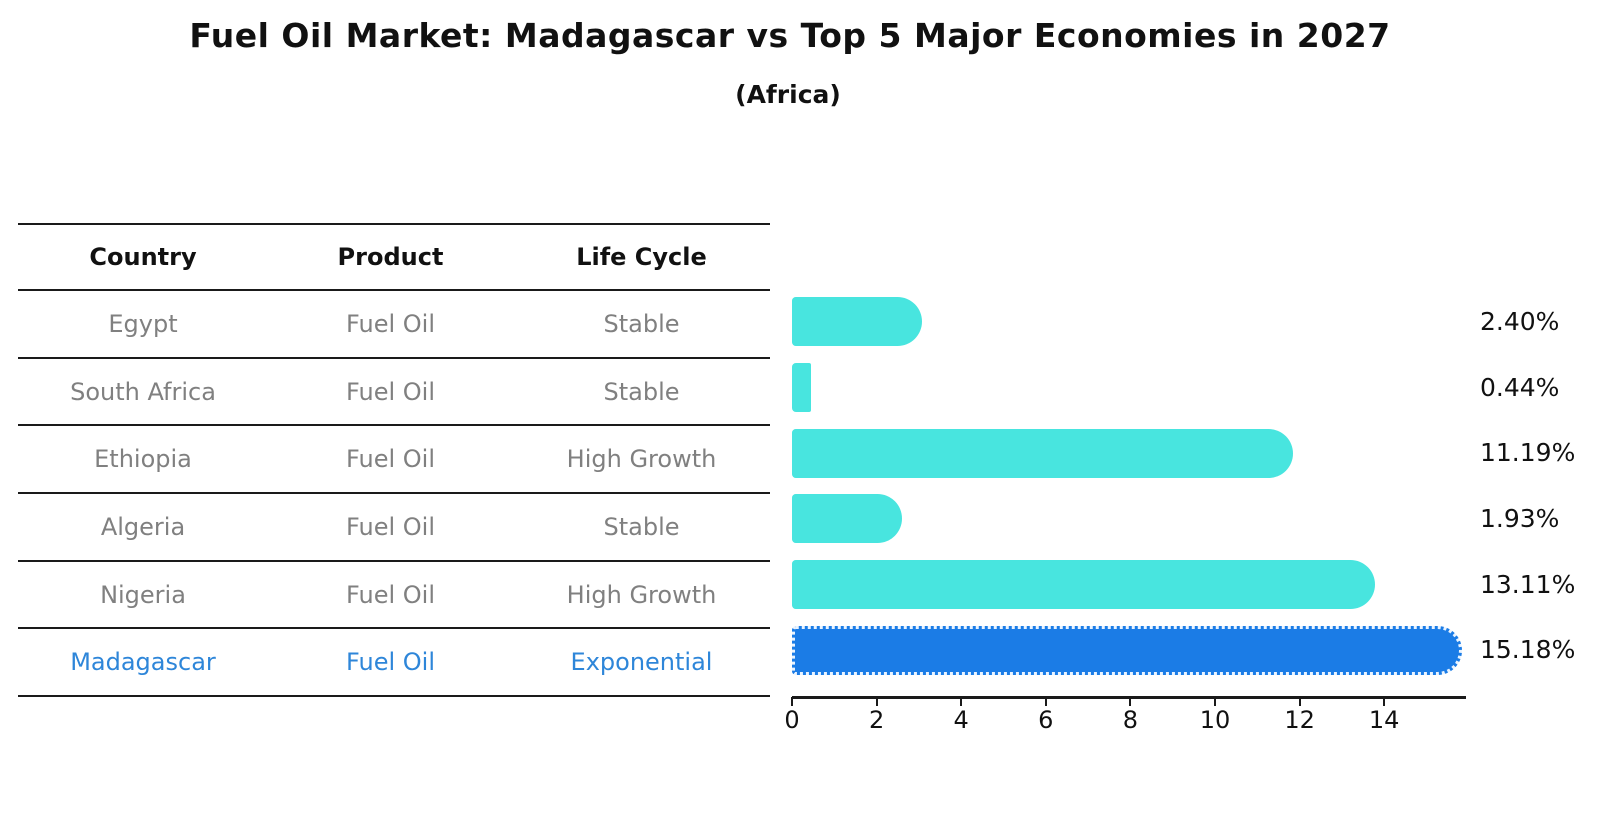 Image resolution: width=1604 pixels, height=823 pixels. What do you see at coordinates (1528, 453) in the screenshot?
I see `value-label-ethiopia: 11.19%` at bounding box center [1528, 453].